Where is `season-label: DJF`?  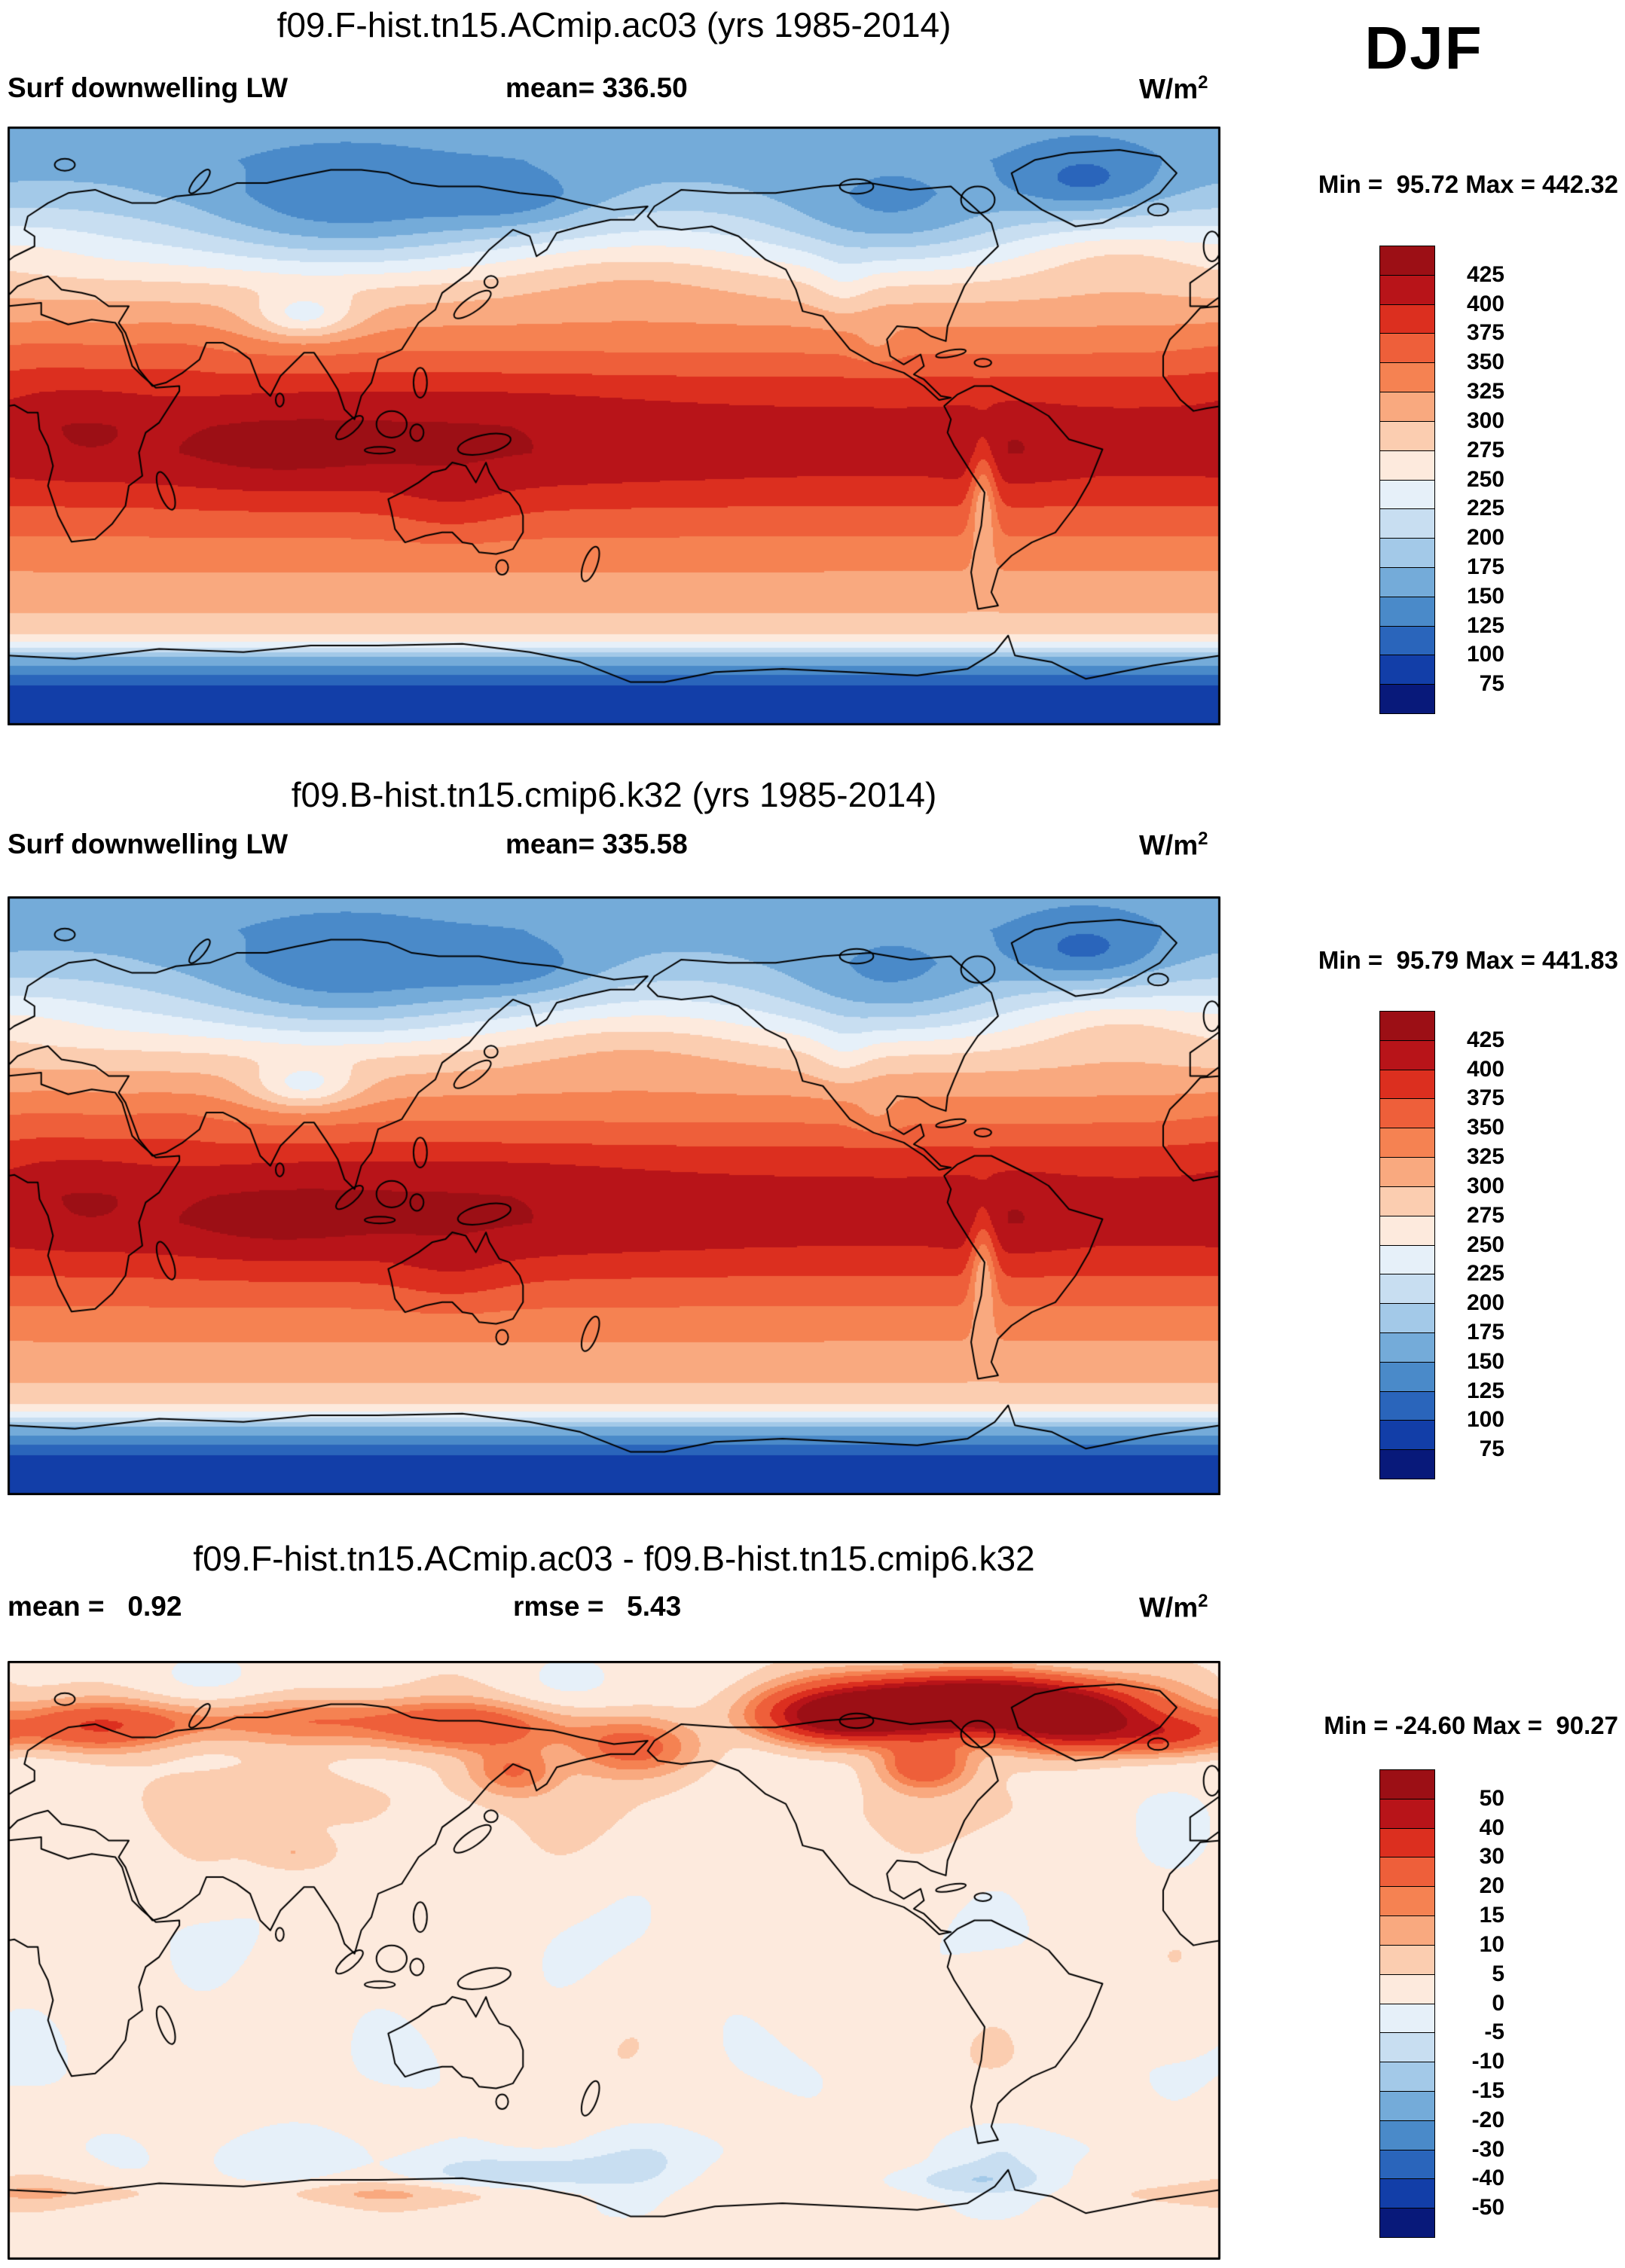 season-label: DJF is located at coordinates (1423, 48).